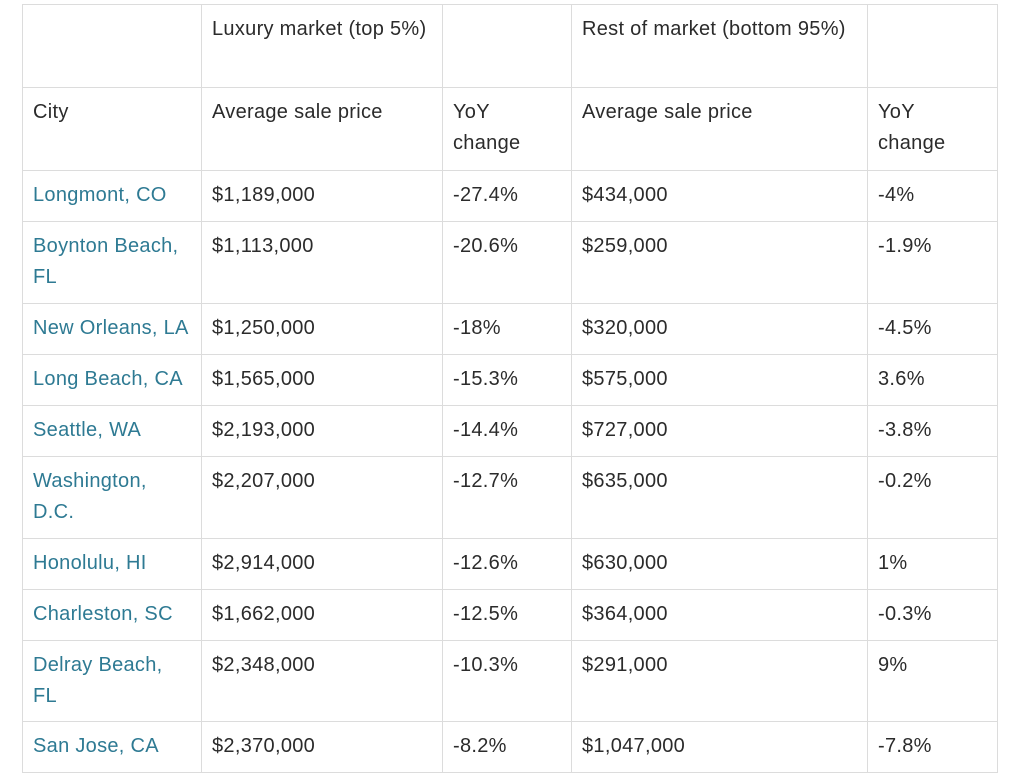  What do you see at coordinates (719, 564) in the screenshot?
I see `rest-price-cell: $630,000` at bounding box center [719, 564].